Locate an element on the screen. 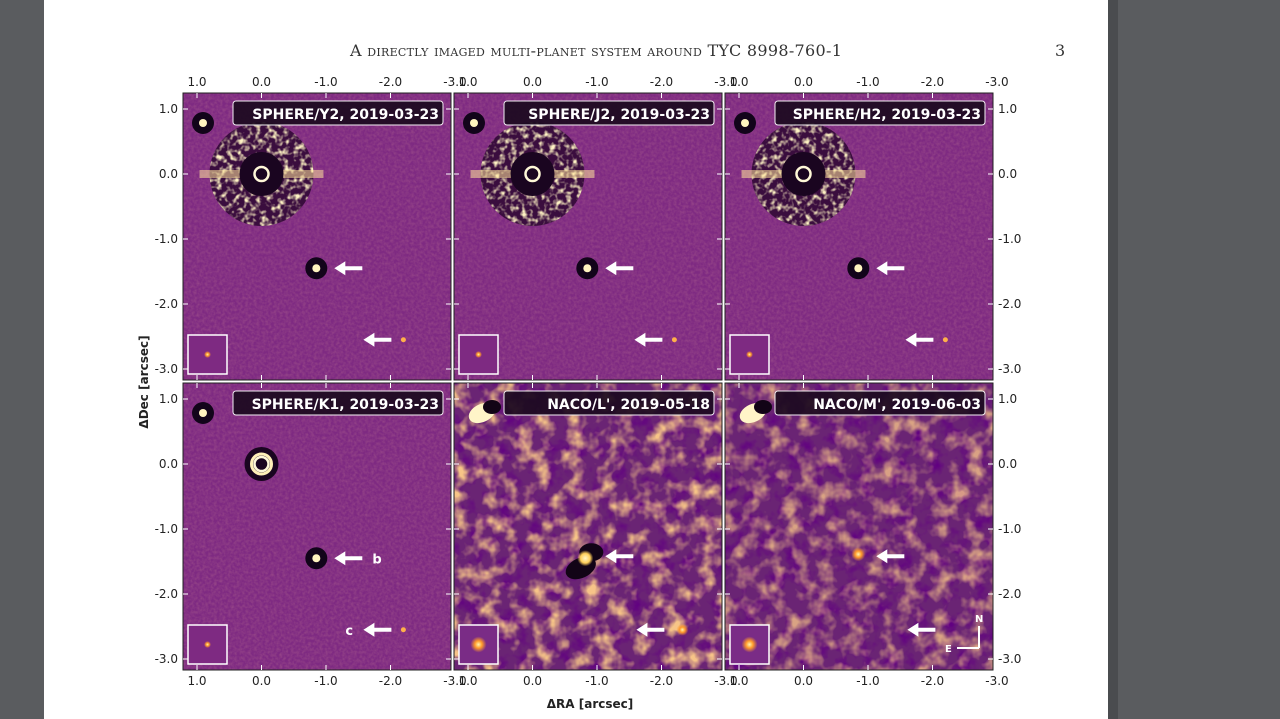  x-axis-label: ΔRA [arcsec] is located at coordinates (590, 704).